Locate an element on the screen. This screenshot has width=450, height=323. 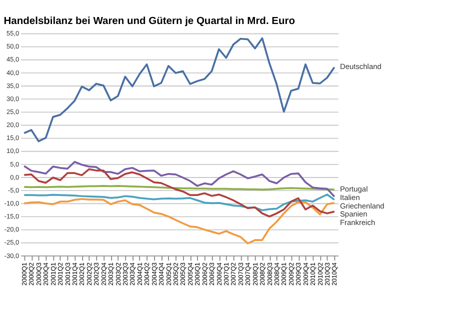
series-label: Frankreich is located at coordinates (358, 223).